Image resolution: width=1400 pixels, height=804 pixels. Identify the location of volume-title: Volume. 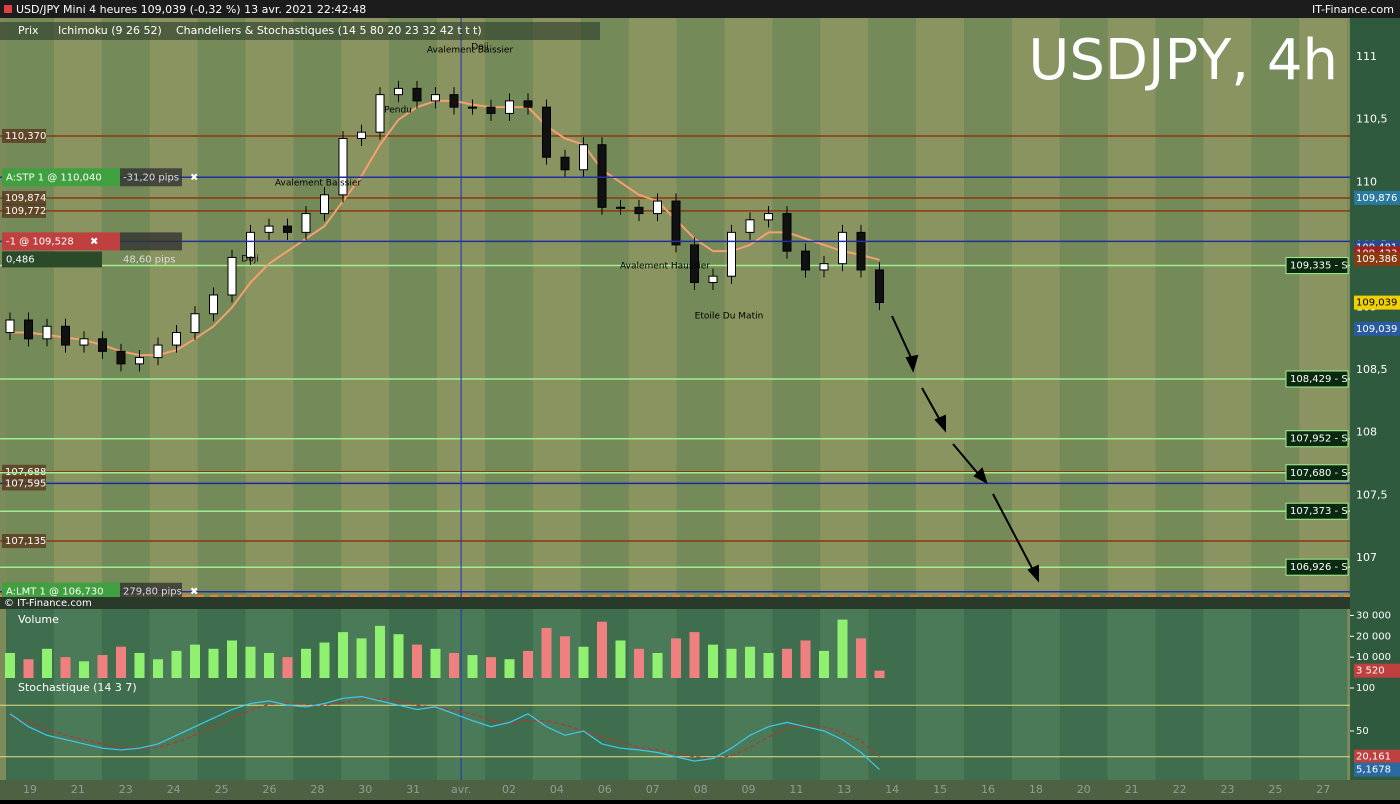
(38, 619).